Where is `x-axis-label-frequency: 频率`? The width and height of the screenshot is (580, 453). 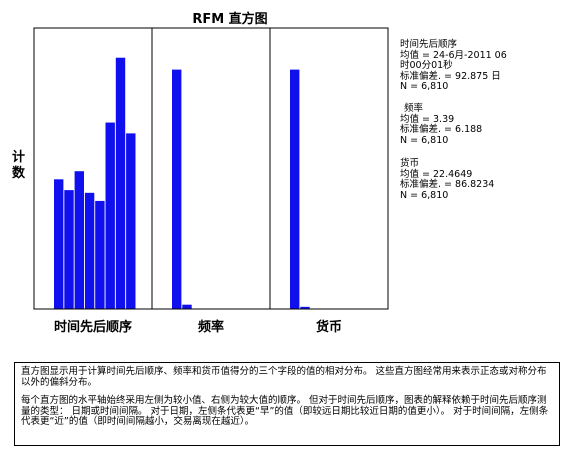 x-axis-label-frequency: 频率 is located at coordinates (210, 327).